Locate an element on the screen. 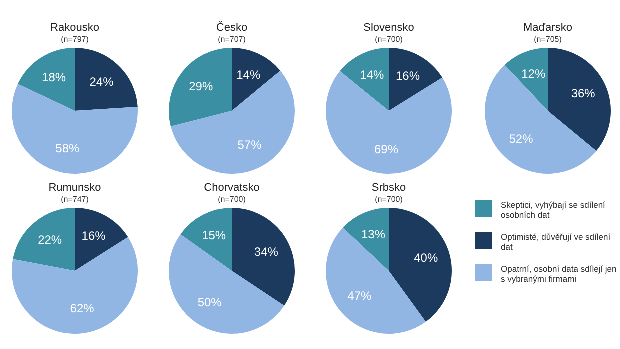  data-label: 40% is located at coordinates (426, 258).